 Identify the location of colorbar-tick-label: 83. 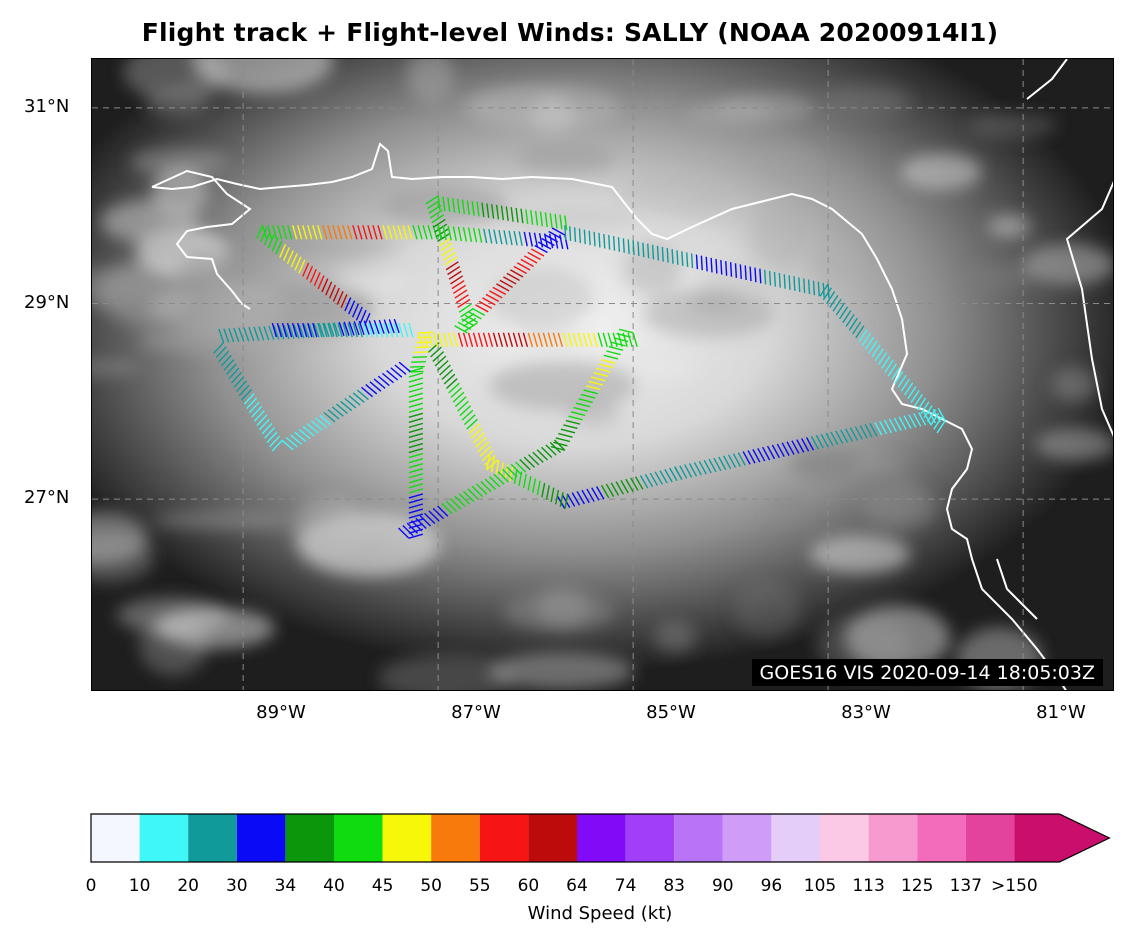
(674, 886).